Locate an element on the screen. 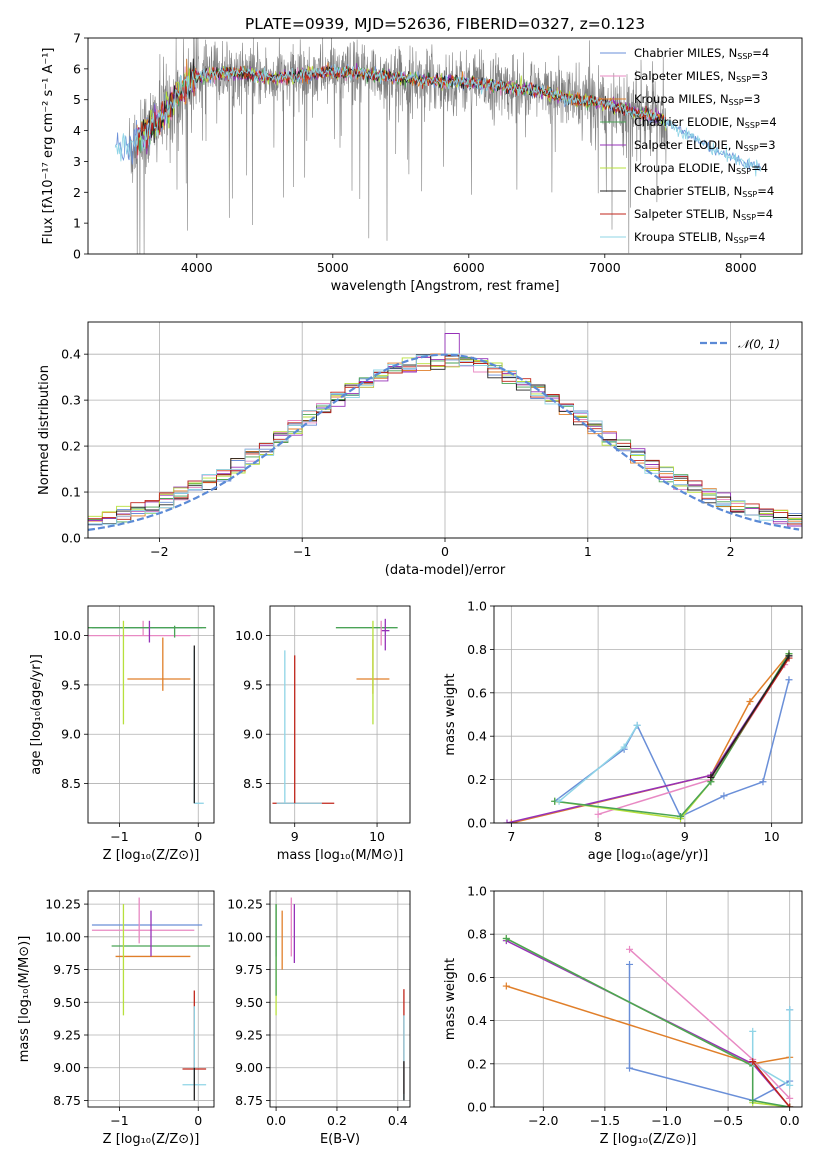 The image size is (819, 1170). x-axis-label: mass [log₁₀(M/M⊙)] is located at coordinates (340, 855).